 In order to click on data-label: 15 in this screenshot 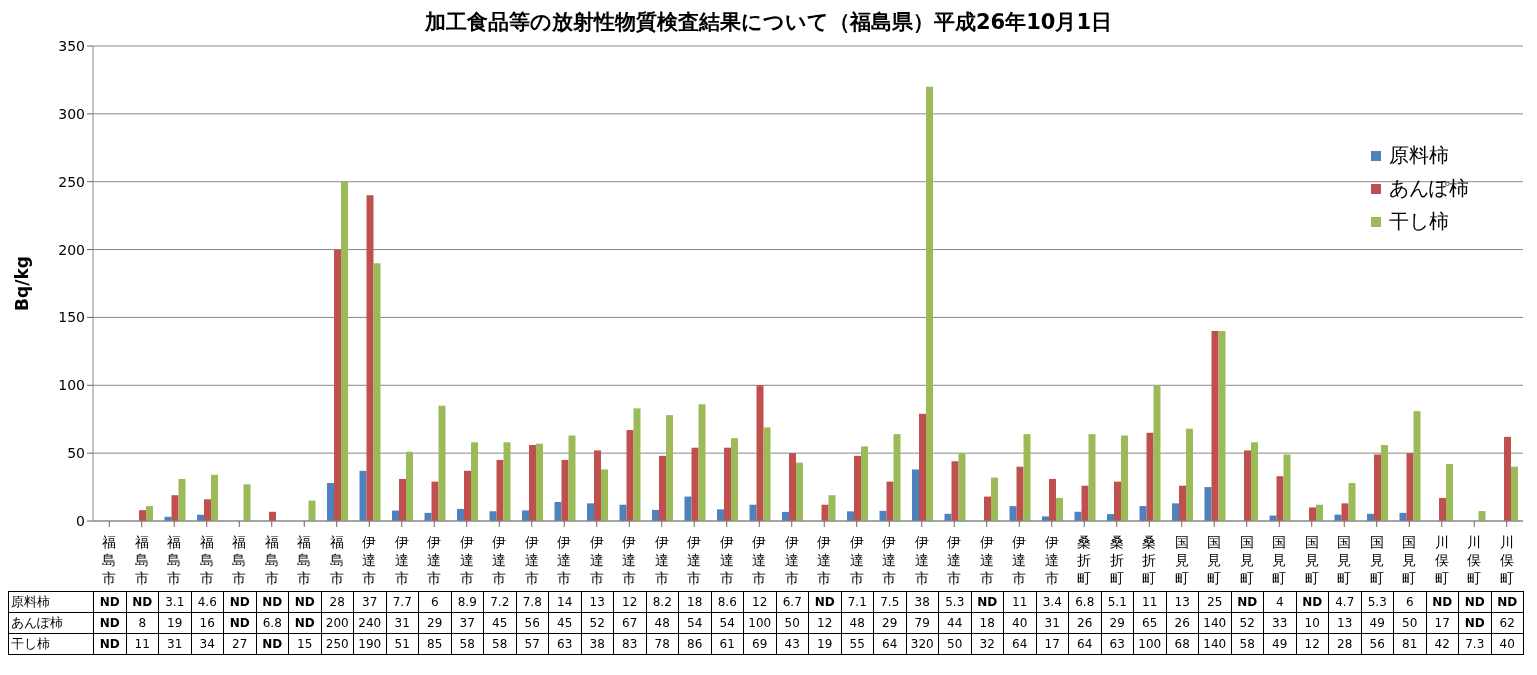, I will do `click(304, 644)`.